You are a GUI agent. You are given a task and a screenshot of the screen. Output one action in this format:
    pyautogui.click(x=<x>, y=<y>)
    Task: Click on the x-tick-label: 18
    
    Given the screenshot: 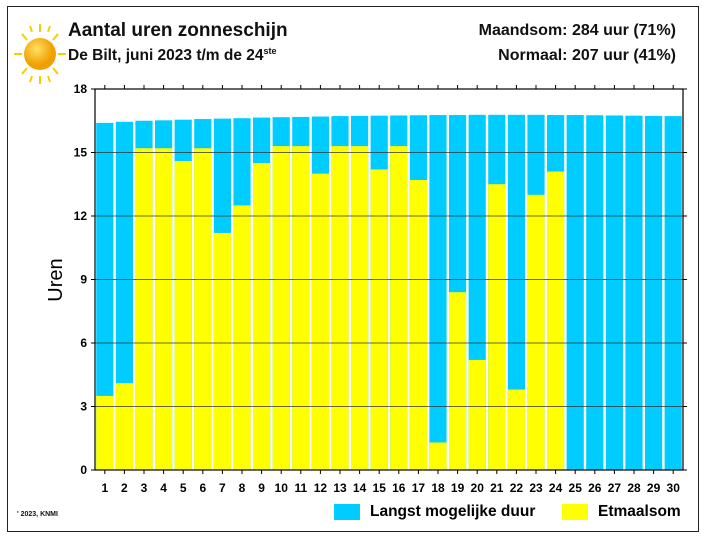 What is the action you would take?
    pyautogui.click(x=438, y=488)
    